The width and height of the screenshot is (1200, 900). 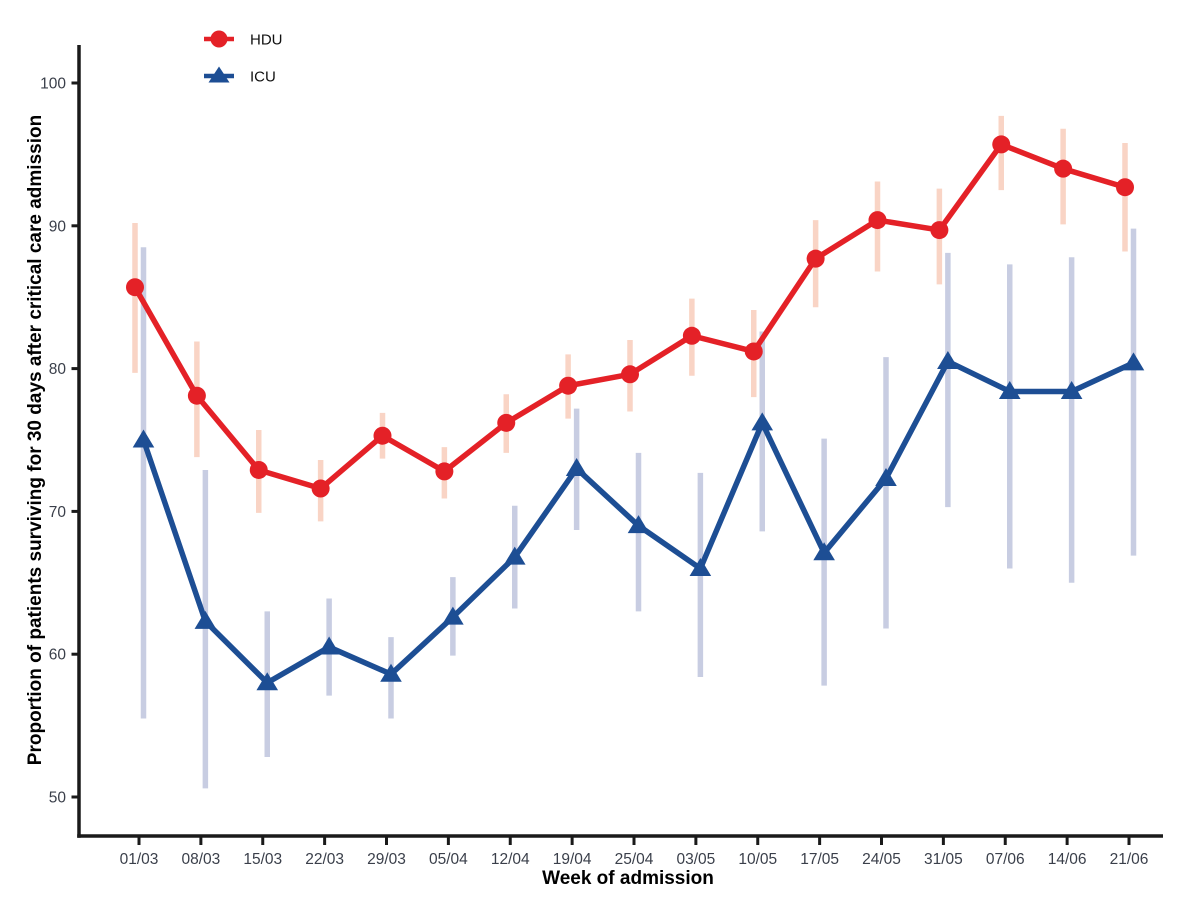 What do you see at coordinates (58, 226) in the screenshot?
I see `y-tick-label: 90` at bounding box center [58, 226].